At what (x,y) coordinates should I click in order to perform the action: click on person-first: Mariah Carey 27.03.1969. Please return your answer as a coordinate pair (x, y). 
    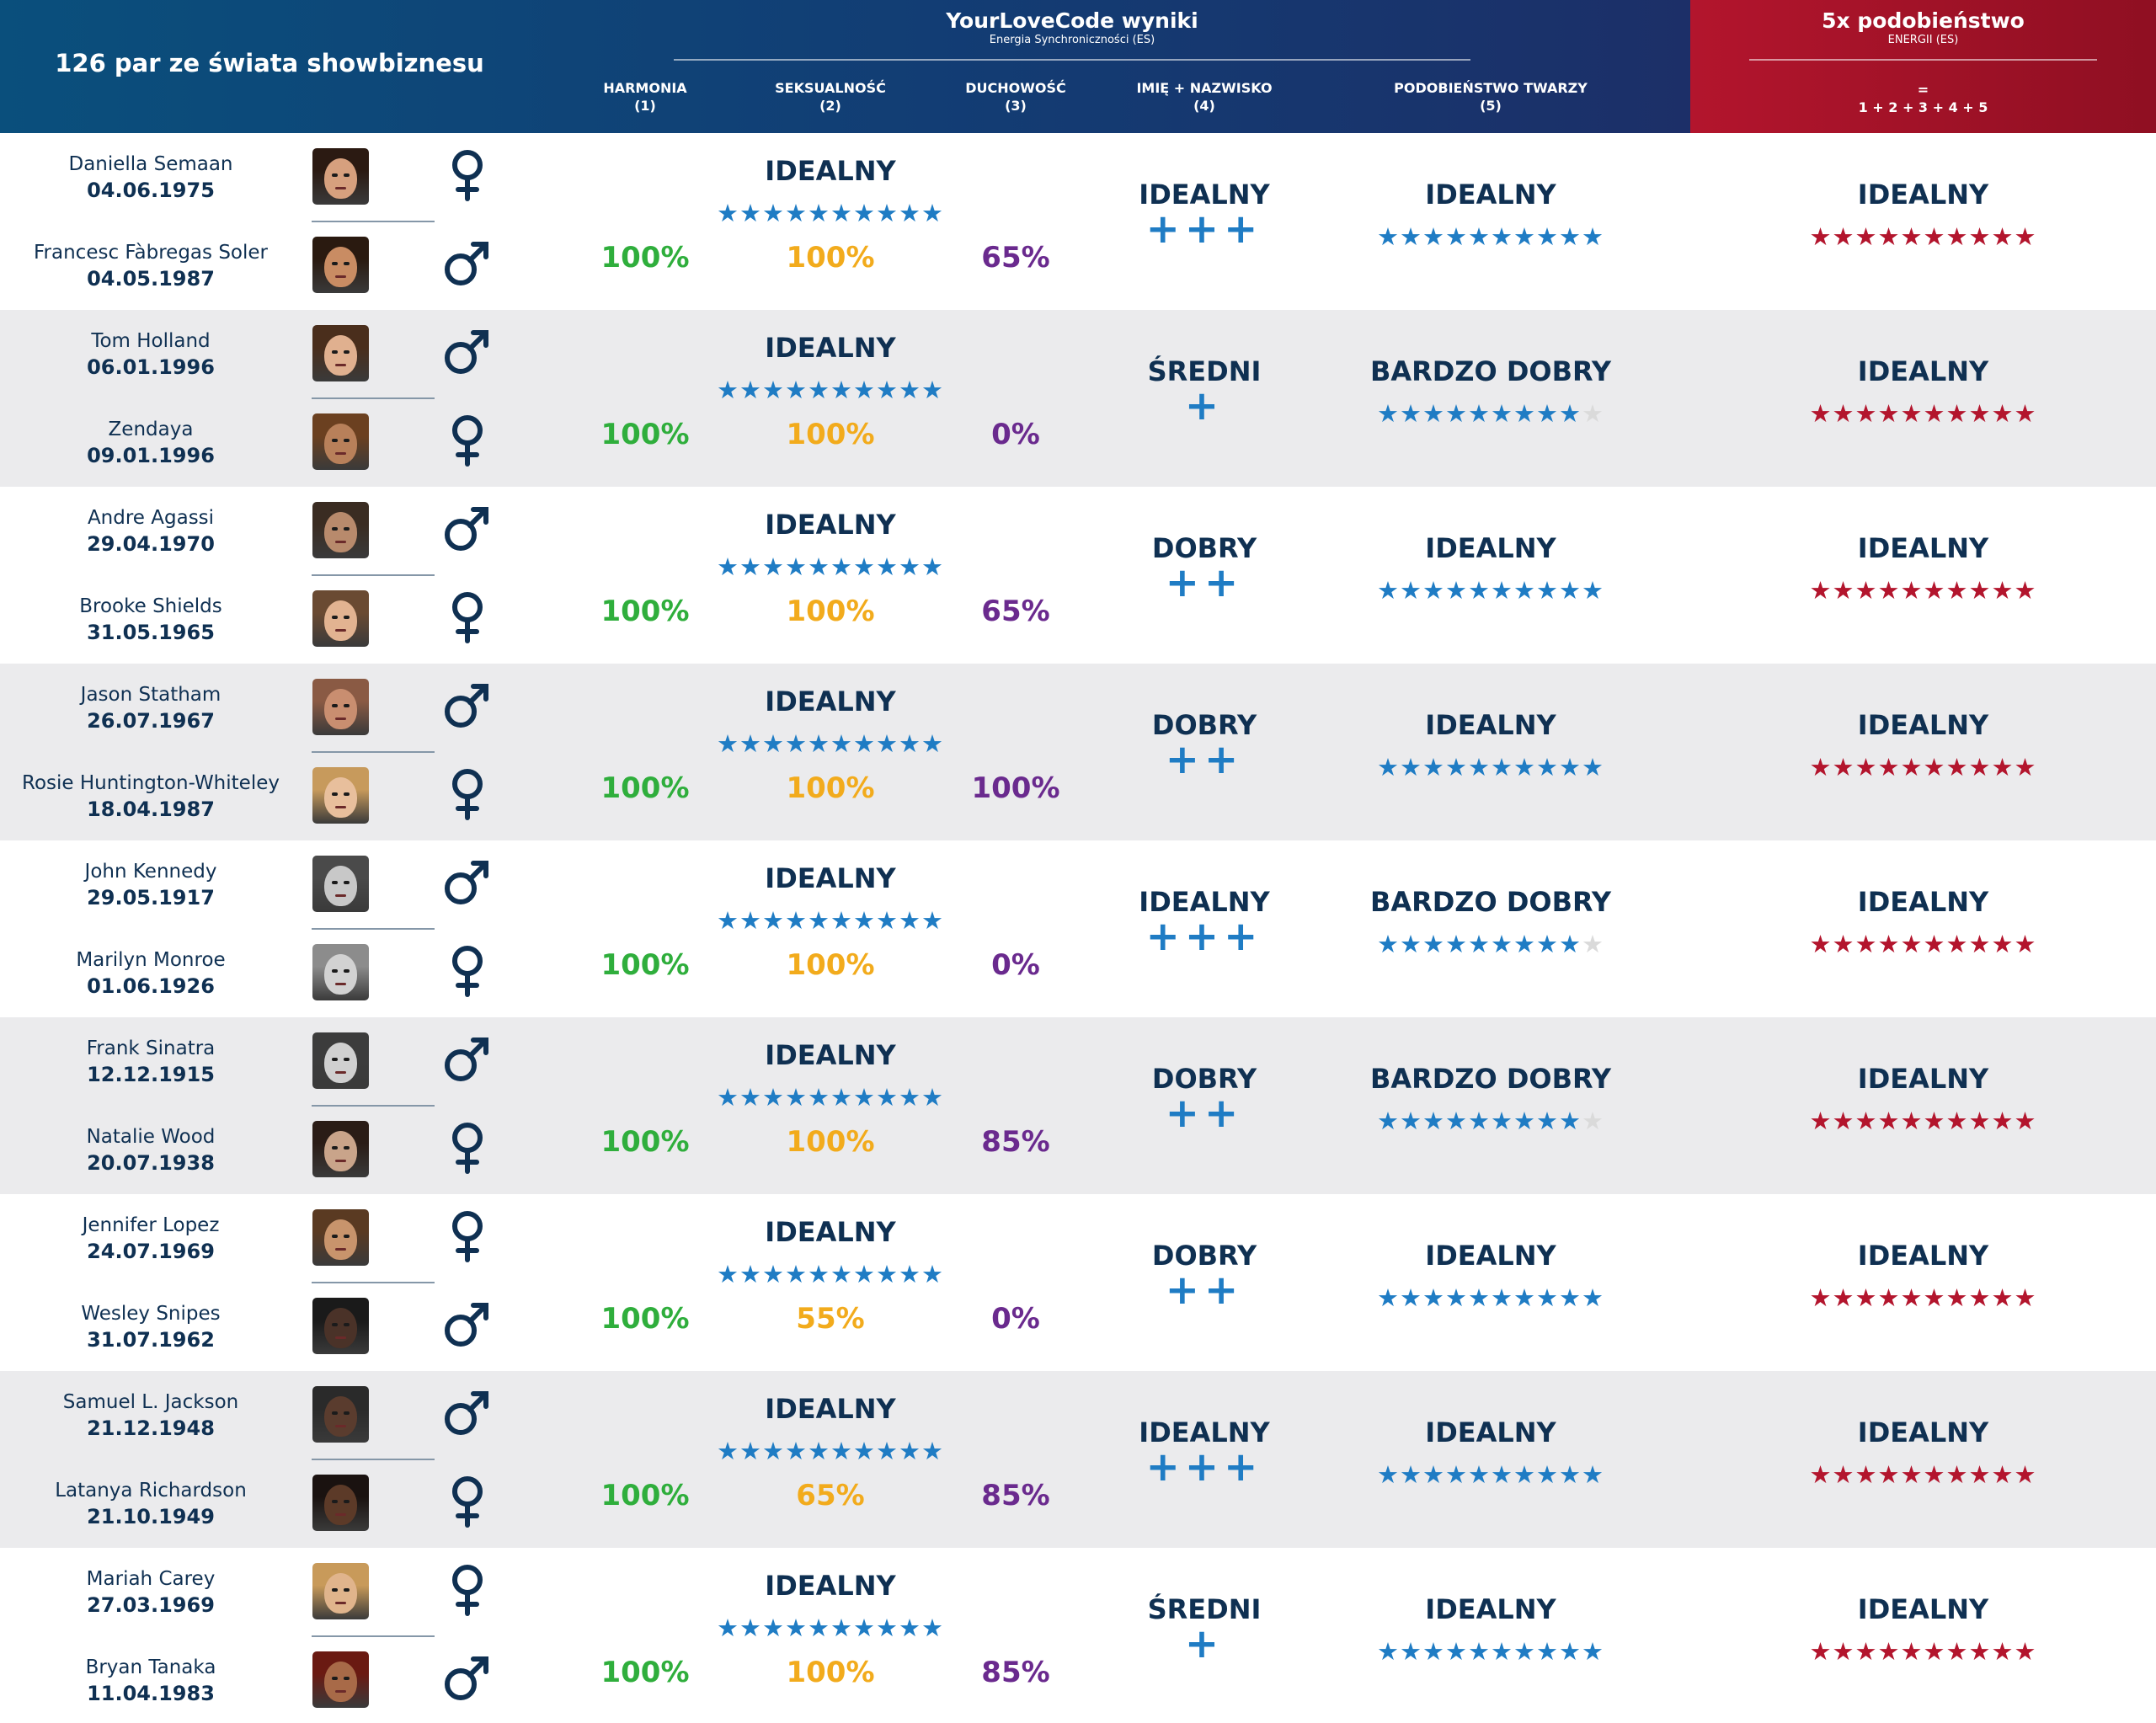
    Looking at the image, I should click on (151, 1593).